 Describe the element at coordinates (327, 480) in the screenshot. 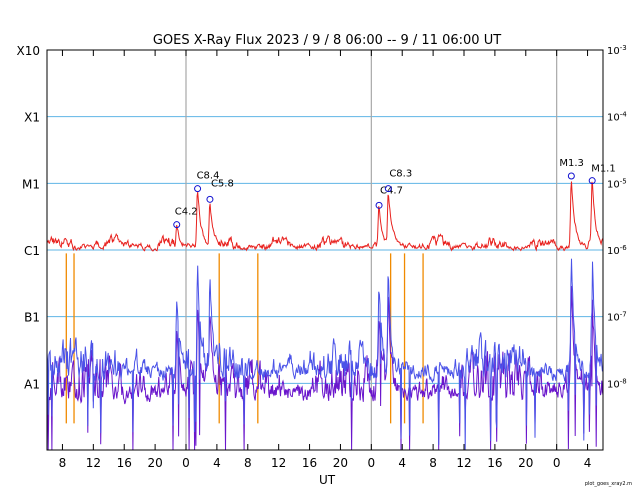

I see `x-axis-label: UT` at that location.